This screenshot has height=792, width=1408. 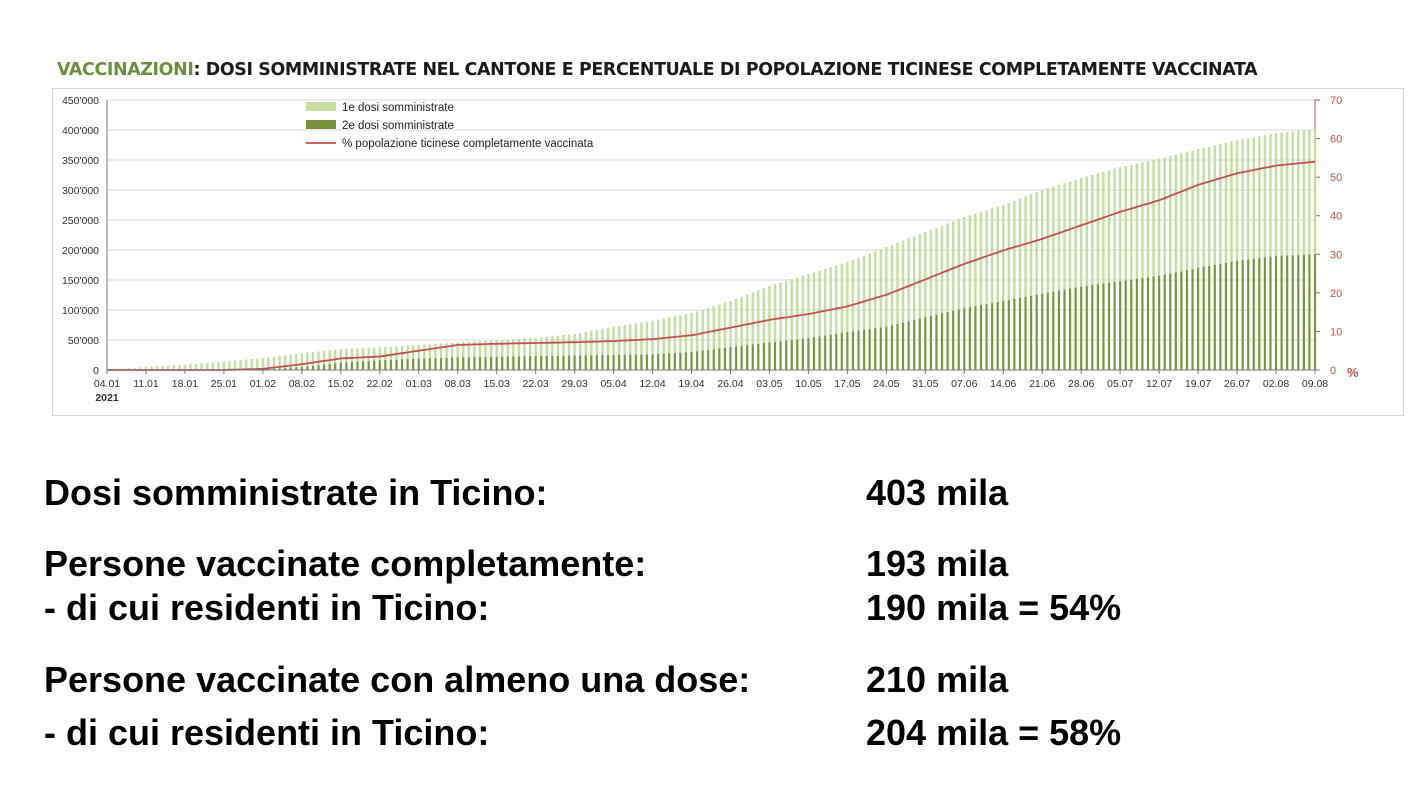 What do you see at coordinates (1353, 372) in the screenshot?
I see `y-right-unit-label: %` at bounding box center [1353, 372].